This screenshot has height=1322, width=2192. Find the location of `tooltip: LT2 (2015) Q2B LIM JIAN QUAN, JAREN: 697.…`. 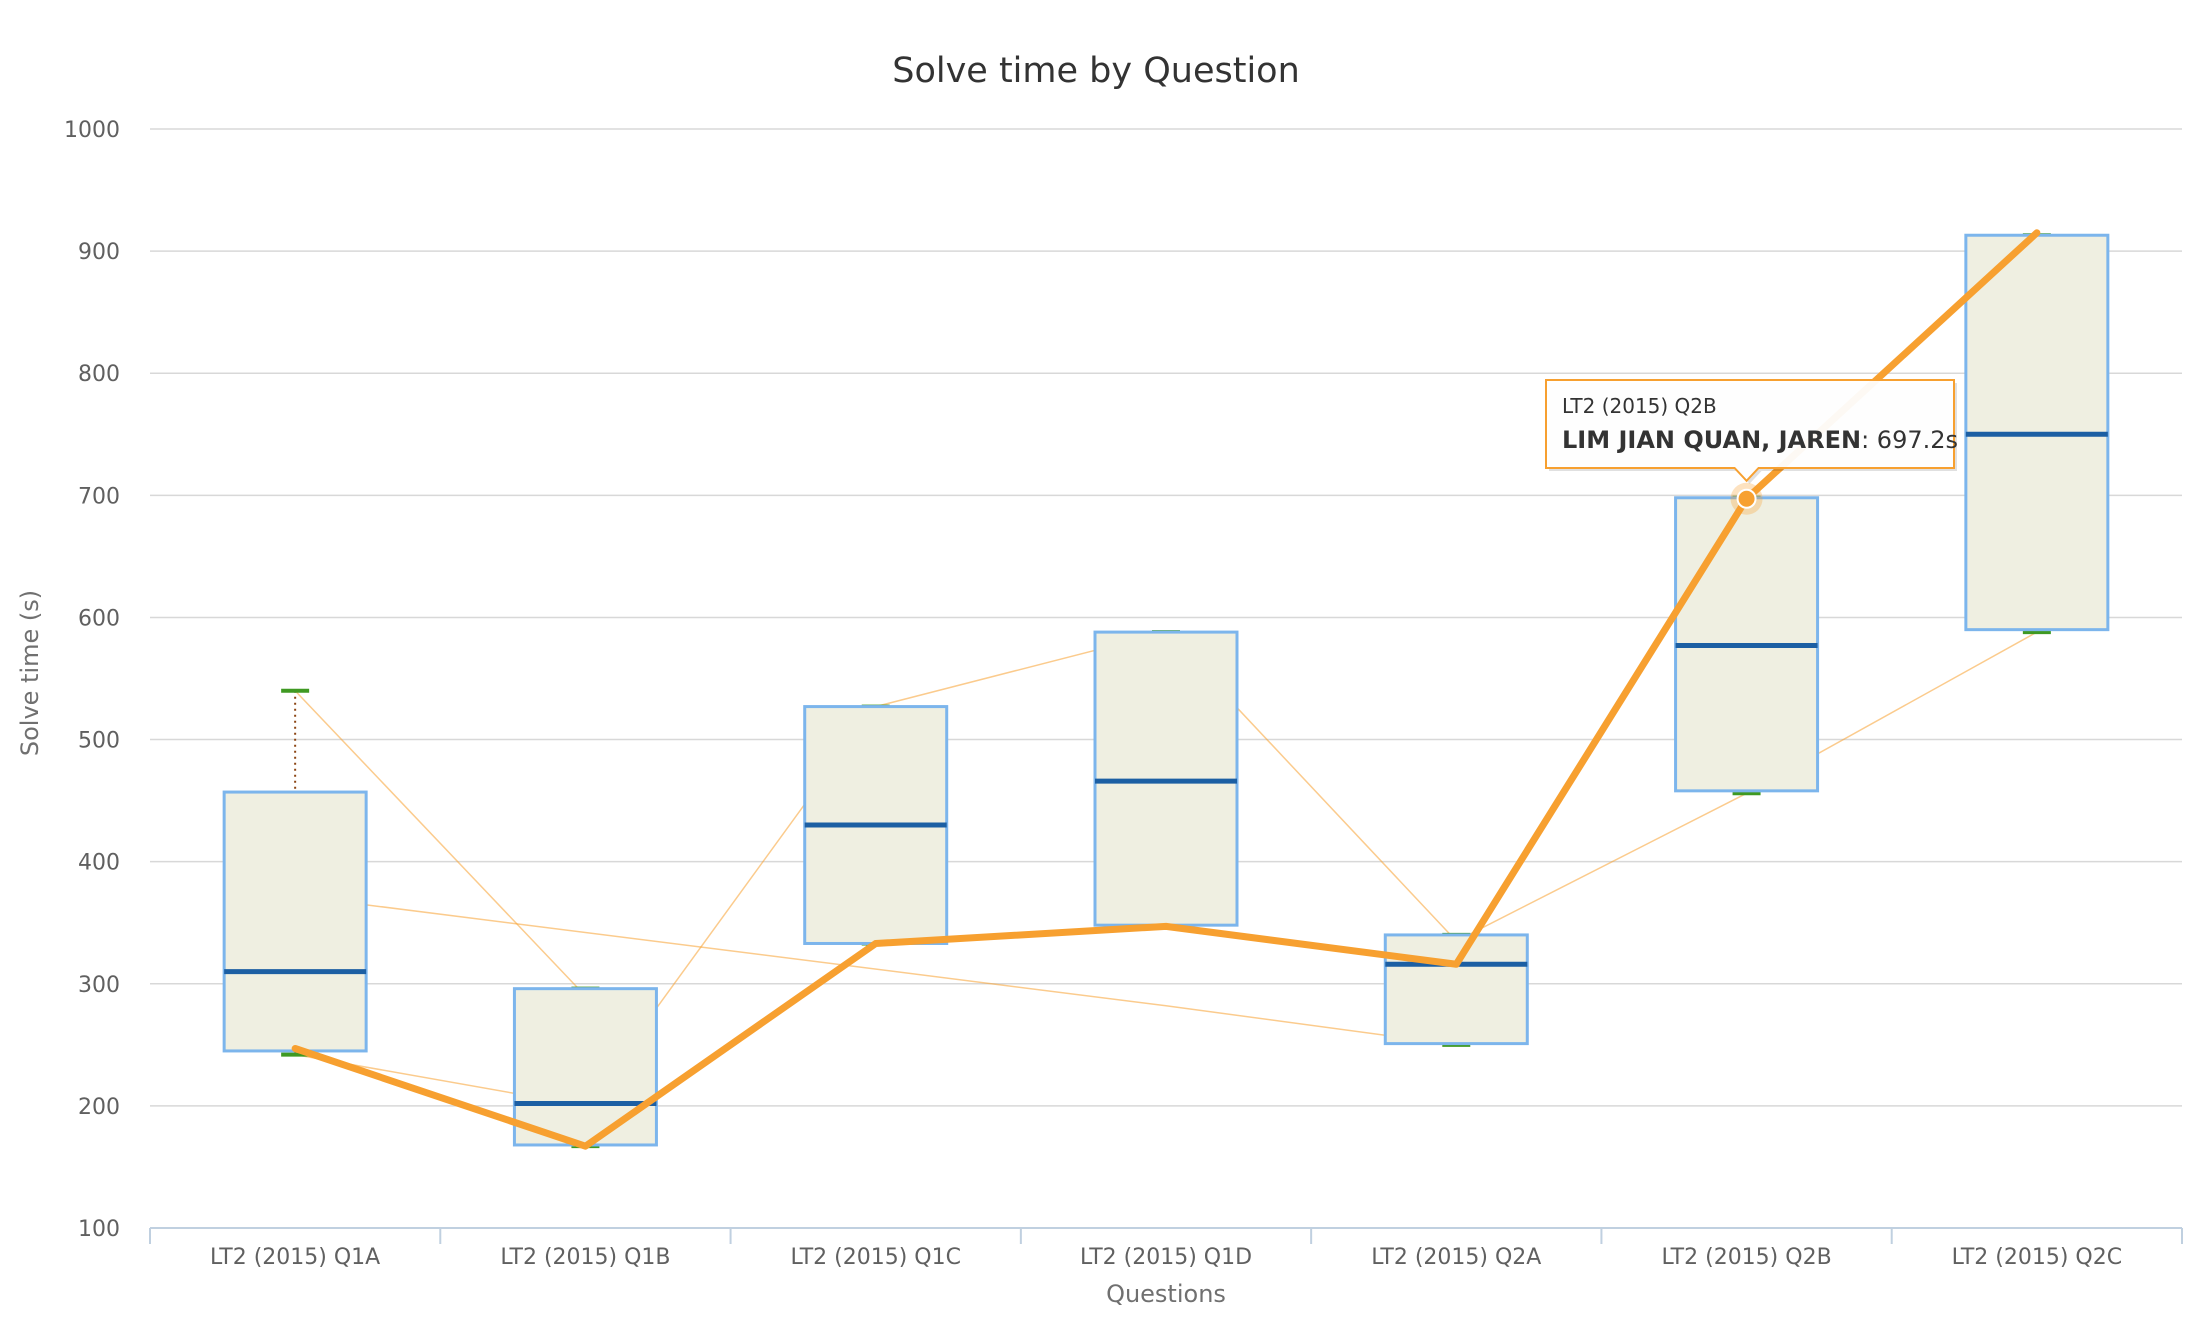

tooltip: LT2 (2015) Q2B LIM JIAN QUAN, JAREN: 697.… is located at coordinates (1751, 447).